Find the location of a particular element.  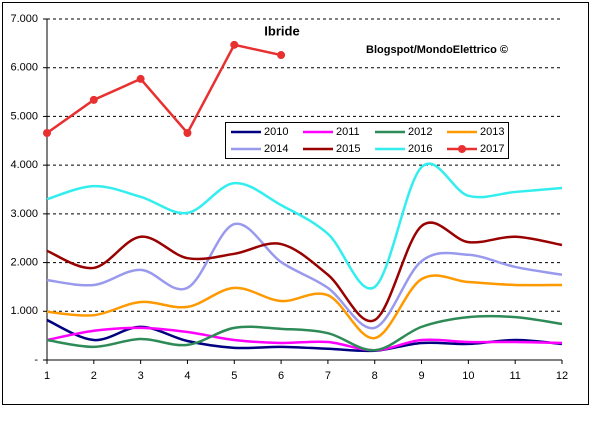

legend-label: 2010 is located at coordinates (276, 132).